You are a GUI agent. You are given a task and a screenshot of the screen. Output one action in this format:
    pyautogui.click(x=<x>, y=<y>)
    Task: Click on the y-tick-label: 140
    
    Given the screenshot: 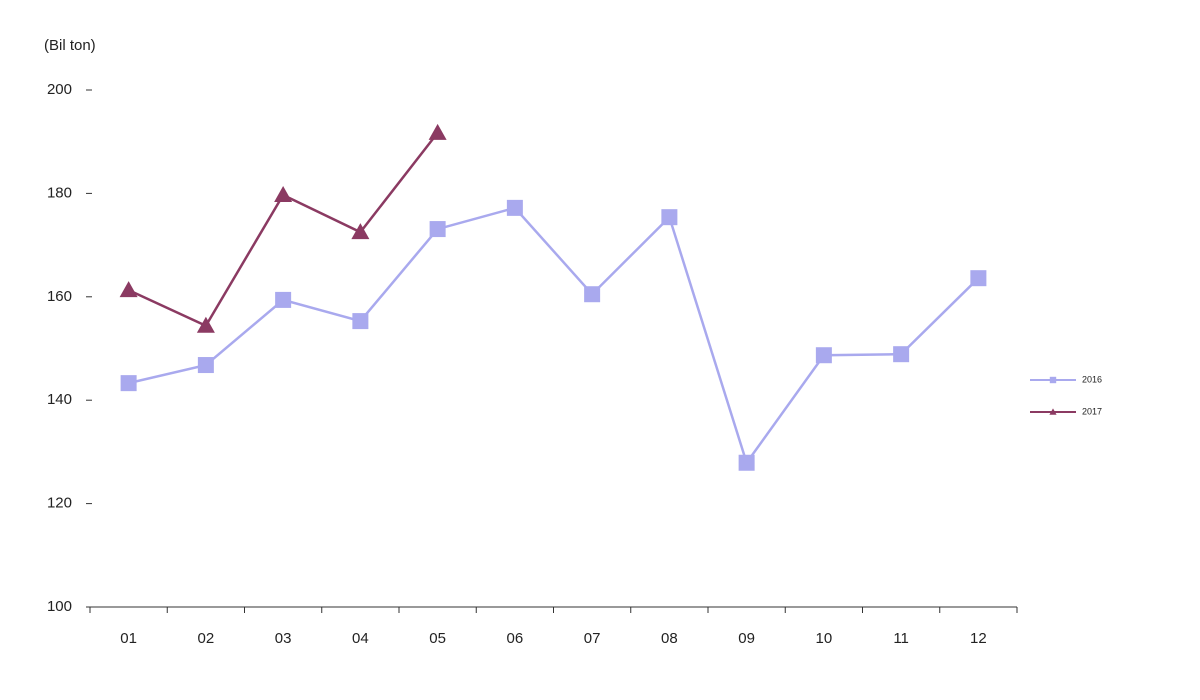 What is the action you would take?
    pyautogui.click(x=59, y=399)
    